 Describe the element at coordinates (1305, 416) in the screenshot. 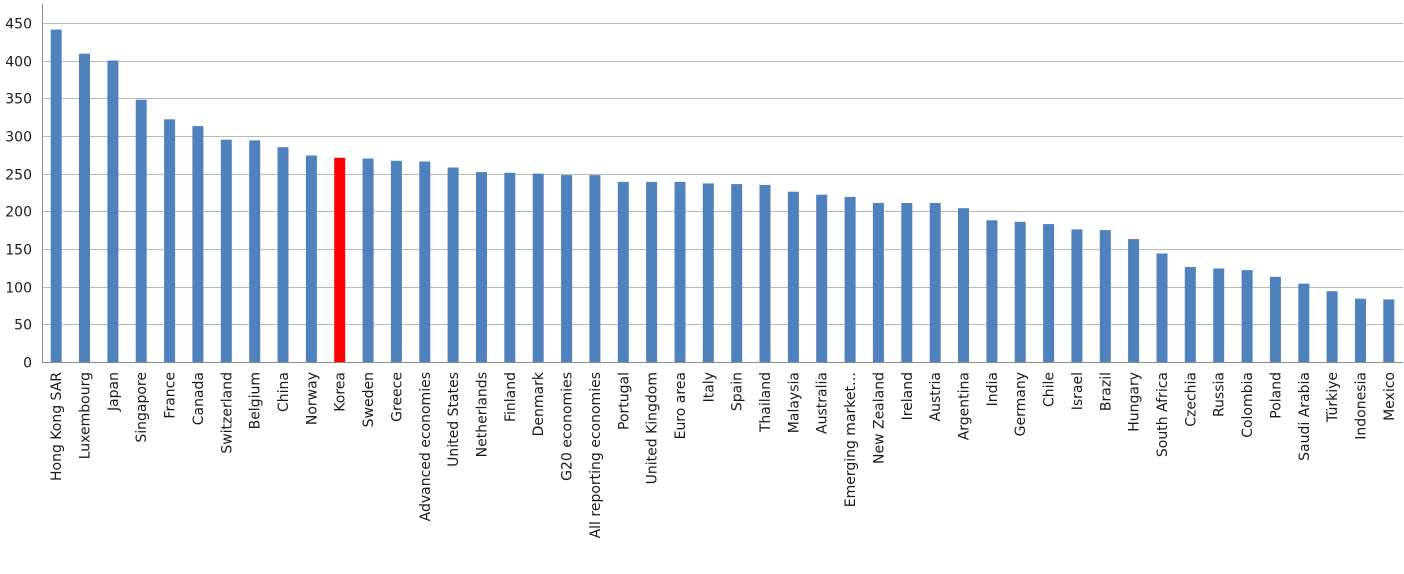

I see `x-tick-label: Saudi Arabia` at that location.